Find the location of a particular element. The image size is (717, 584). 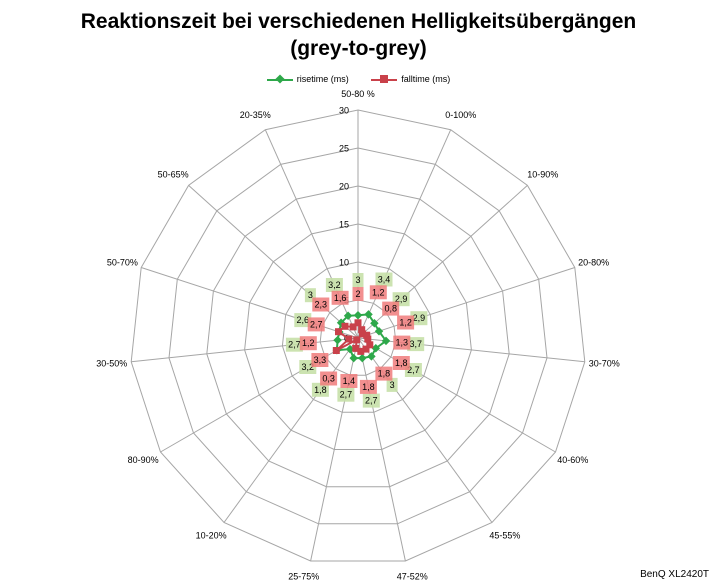

falltime-data-label: 2 is located at coordinates (357, 294).